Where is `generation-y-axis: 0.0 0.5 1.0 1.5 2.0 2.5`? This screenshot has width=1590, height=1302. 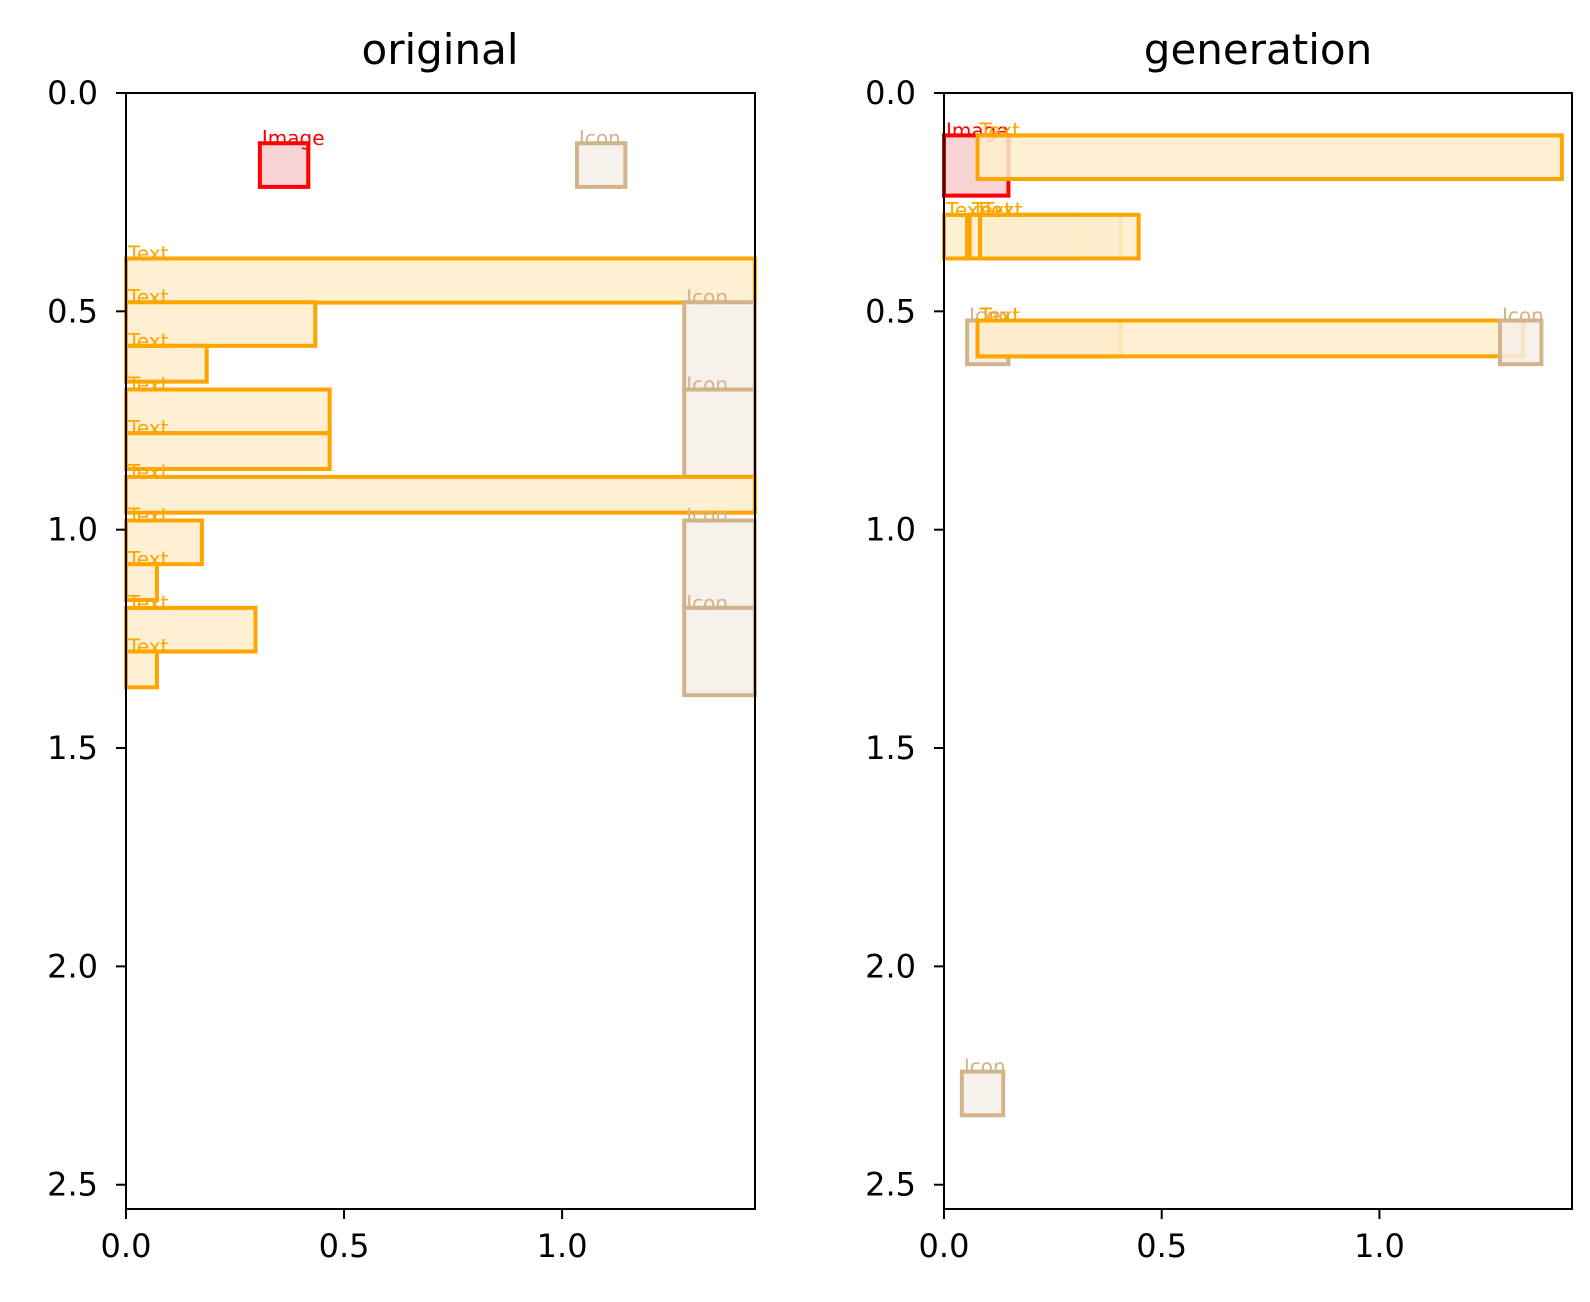
generation-y-axis: 0.0 0.5 1.0 1.5 2.0 2.5 is located at coordinates (904, 639).